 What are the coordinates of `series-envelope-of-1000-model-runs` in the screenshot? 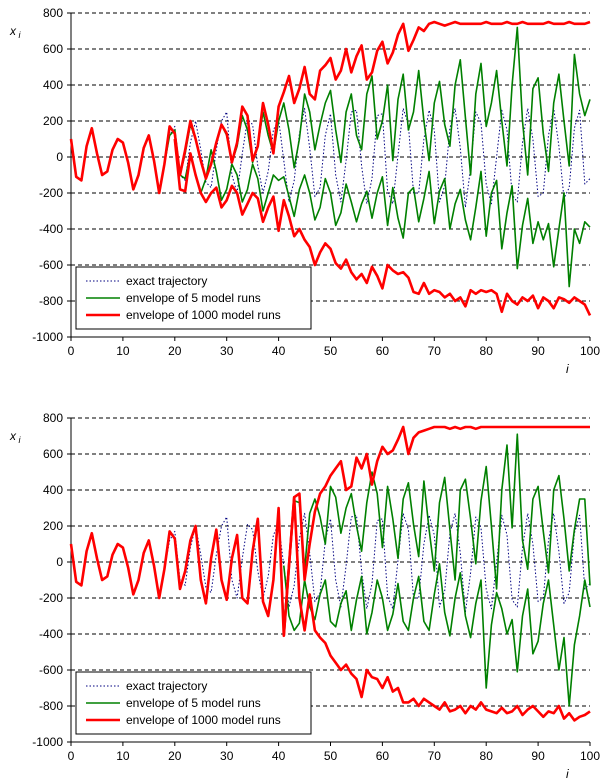 It's located at (436, 608).